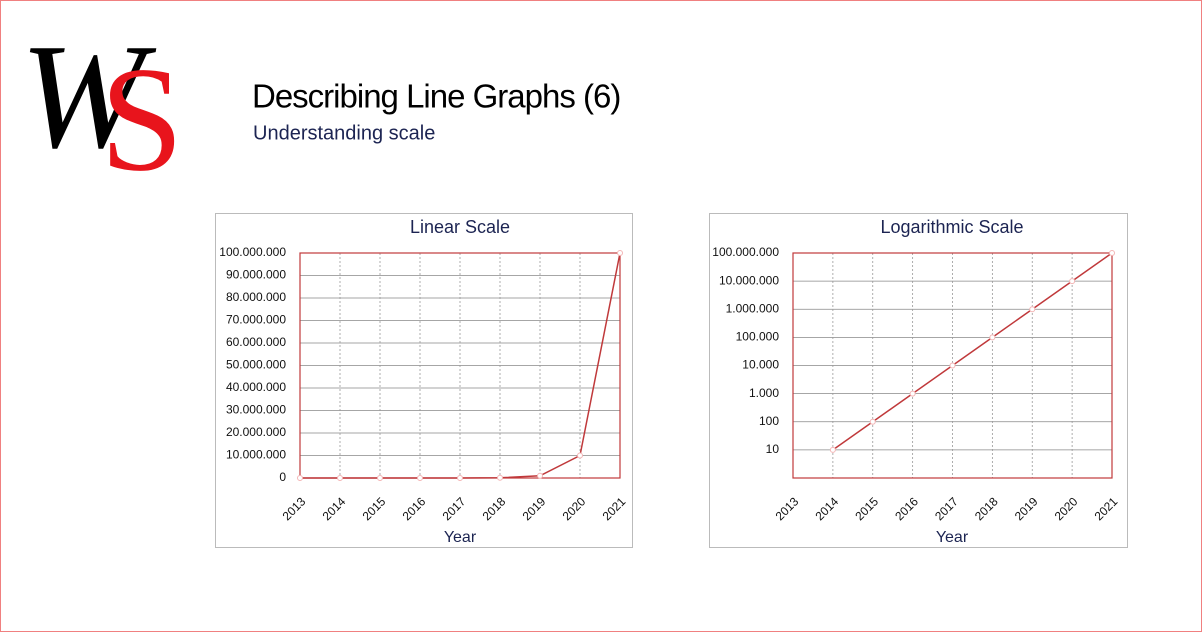 This screenshot has height=632, width=1202. Describe the element at coordinates (773, 449) in the screenshot. I see `y-tick-label: 10` at that location.